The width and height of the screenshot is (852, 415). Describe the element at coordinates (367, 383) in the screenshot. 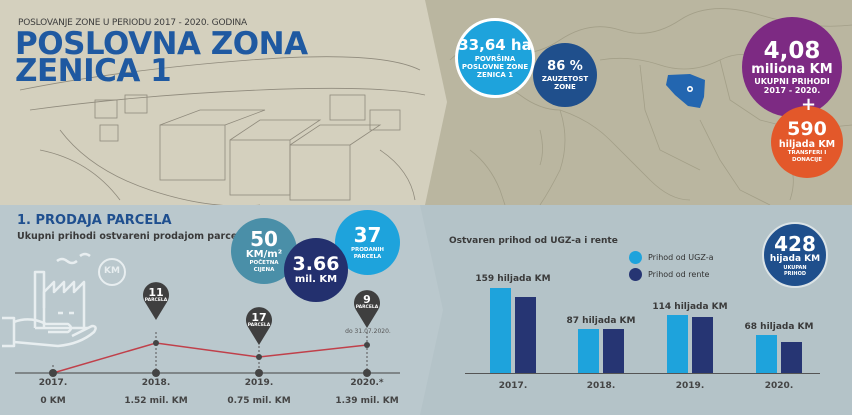

I see `line-x-label-2020: 2020.*` at that location.